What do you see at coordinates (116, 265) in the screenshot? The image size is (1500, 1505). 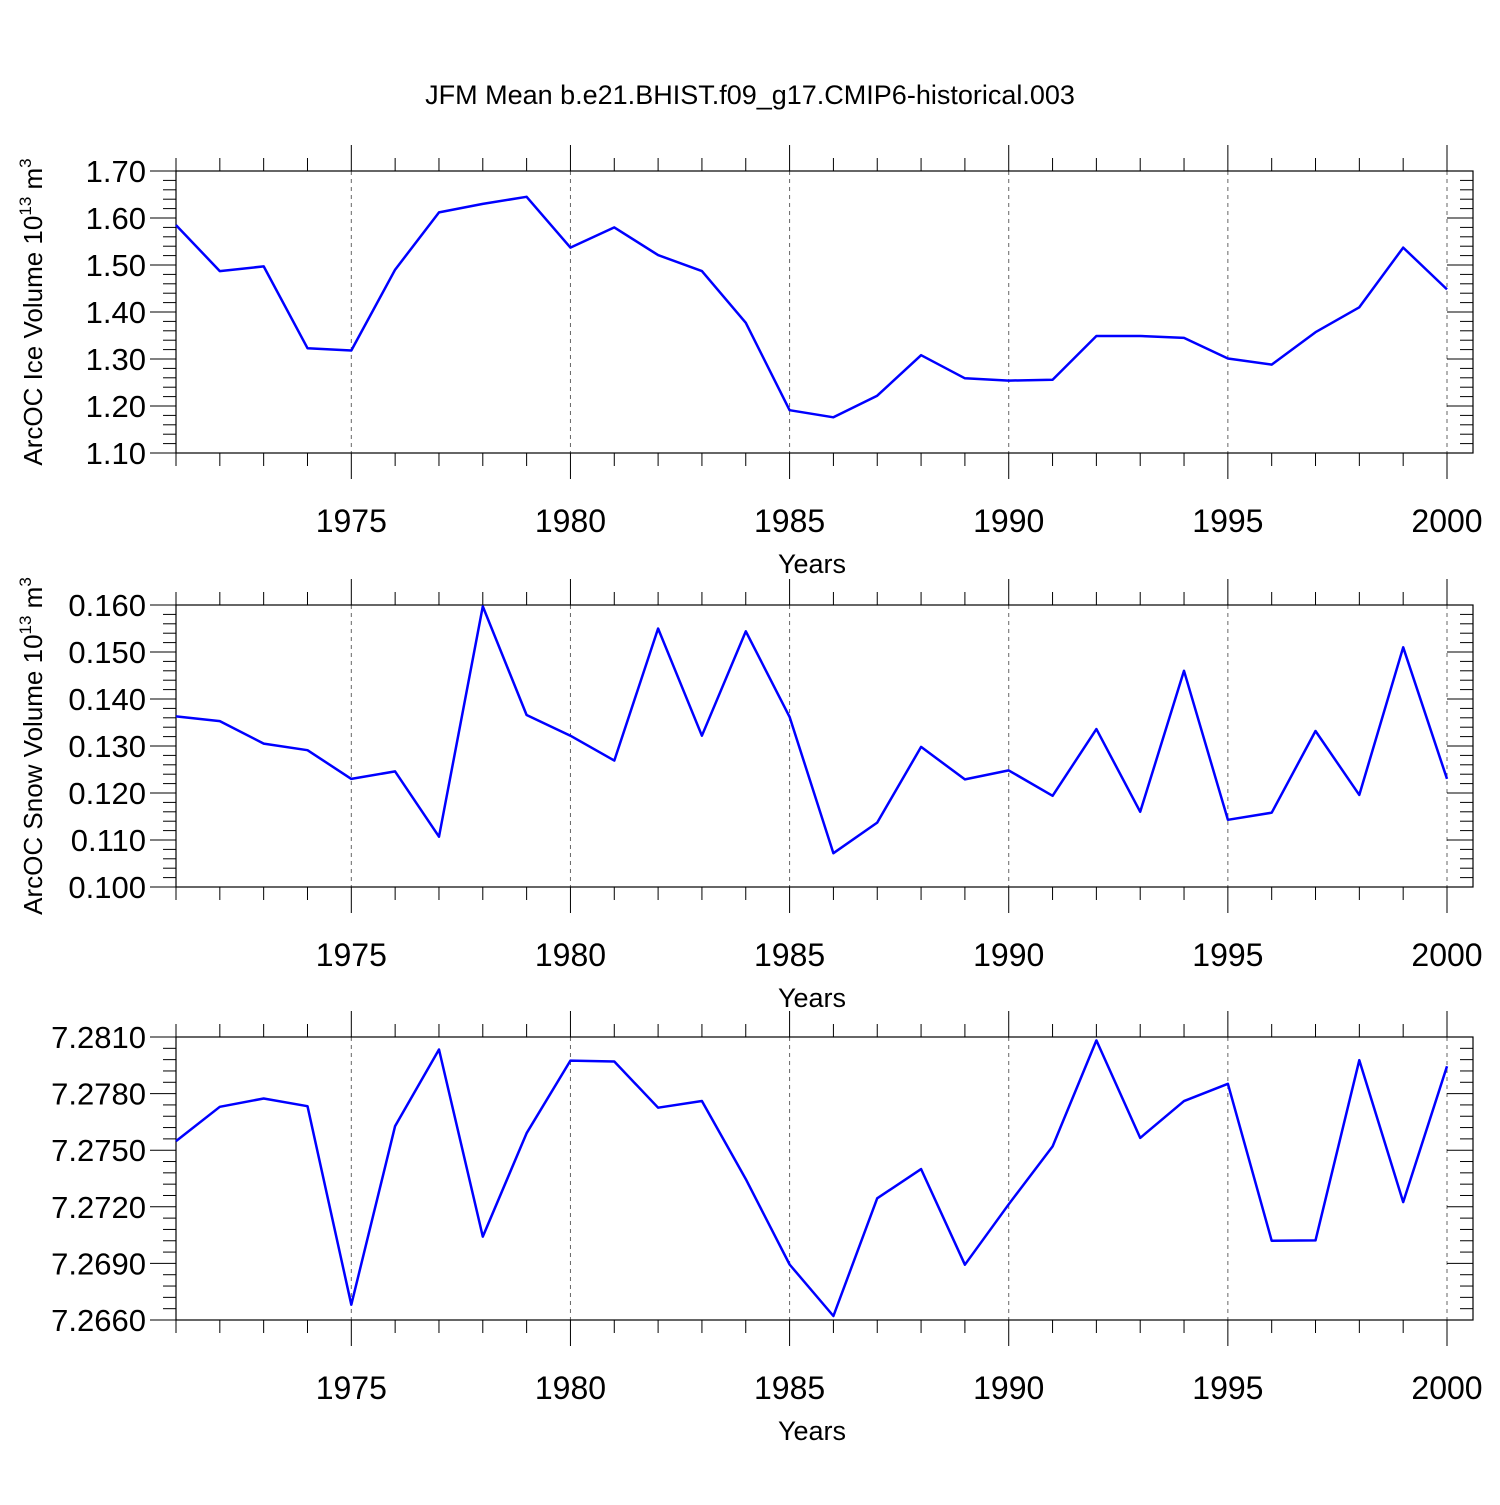 I see `y-tick-label: 1.50` at bounding box center [116, 265].